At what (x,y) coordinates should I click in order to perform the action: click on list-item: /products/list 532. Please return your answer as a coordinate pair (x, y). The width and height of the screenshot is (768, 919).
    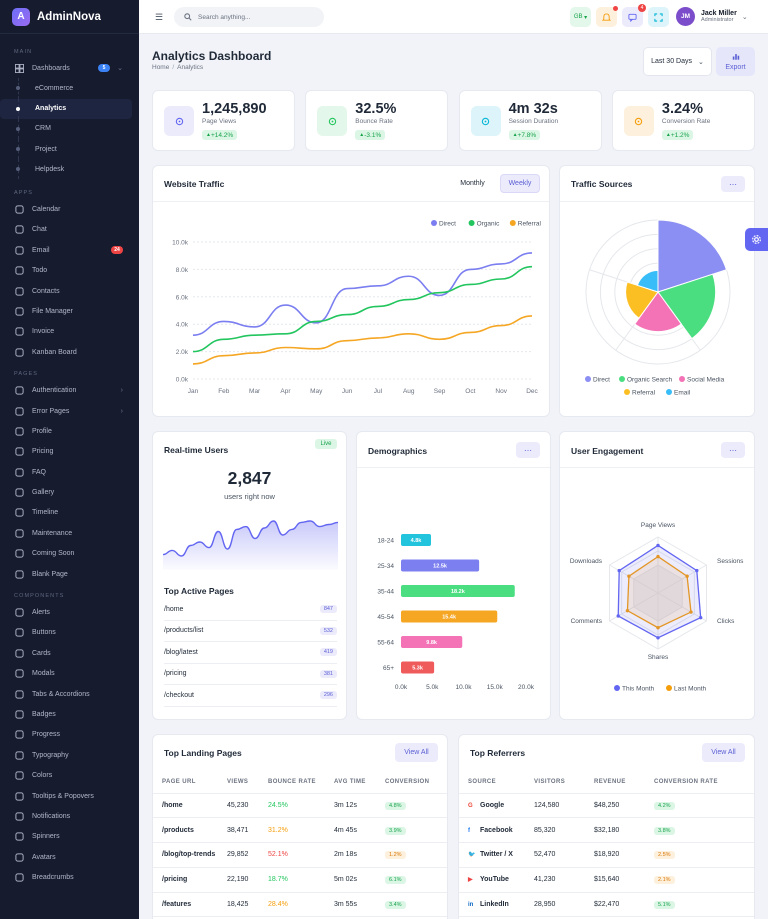
    Looking at the image, I should click on (250, 631).